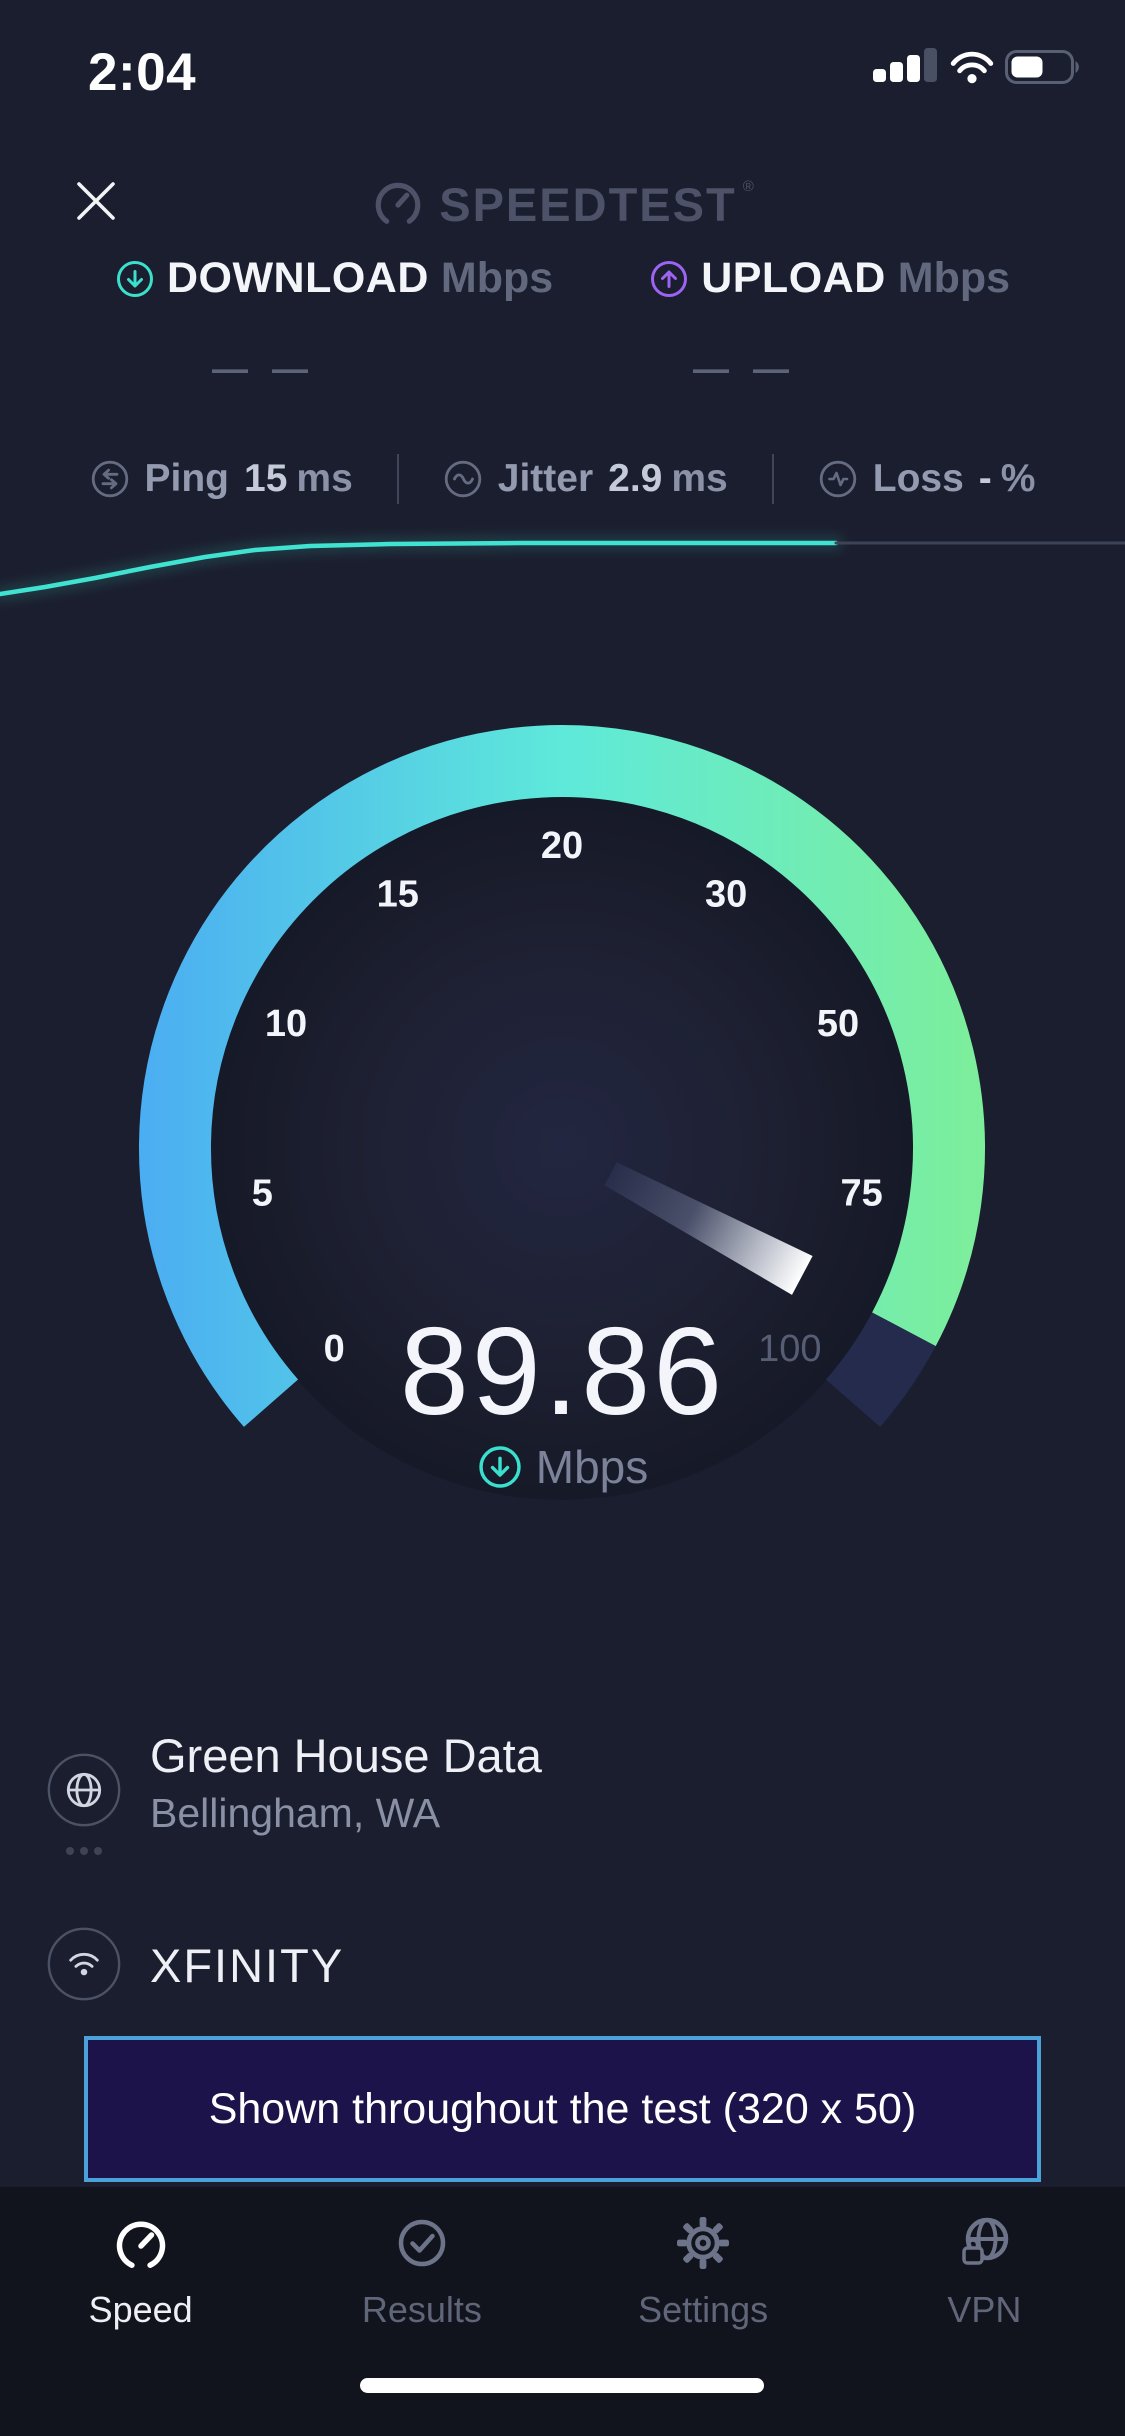 The height and width of the screenshot is (2436, 1125). I want to click on status-icons, so click(978, 66).